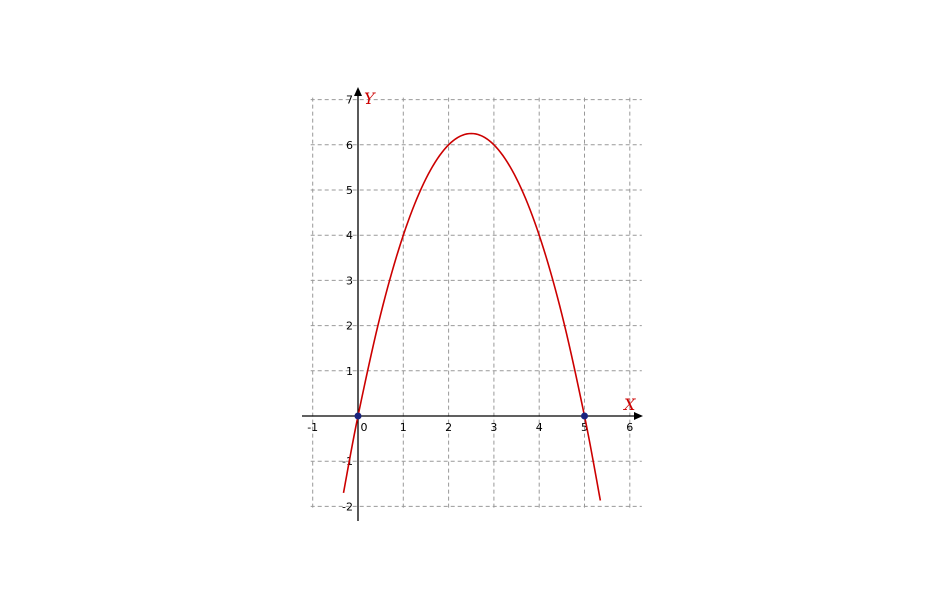 This screenshot has height=608, width=950. I want to click on y-tick-label: 2, so click(349, 326).